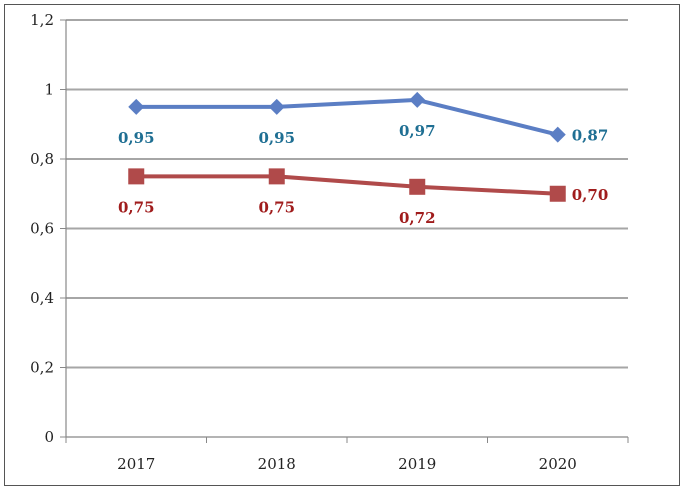 Image resolution: width=686 pixels, height=492 pixels. What do you see at coordinates (590, 195) in the screenshot?
I see `series-2-data-label: 0,70` at bounding box center [590, 195].